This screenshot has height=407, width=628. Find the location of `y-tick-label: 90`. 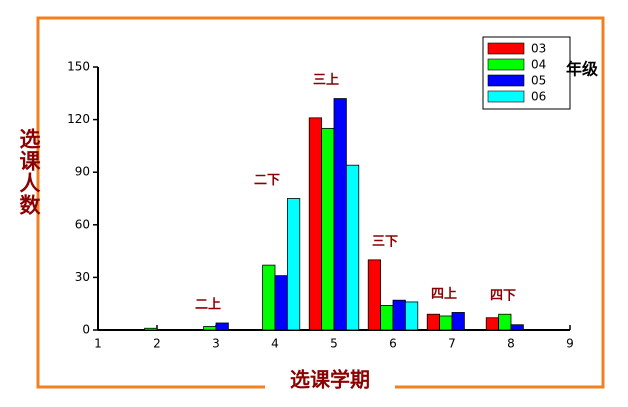

y-tick-label: 90 is located at coordinates (82, 172).